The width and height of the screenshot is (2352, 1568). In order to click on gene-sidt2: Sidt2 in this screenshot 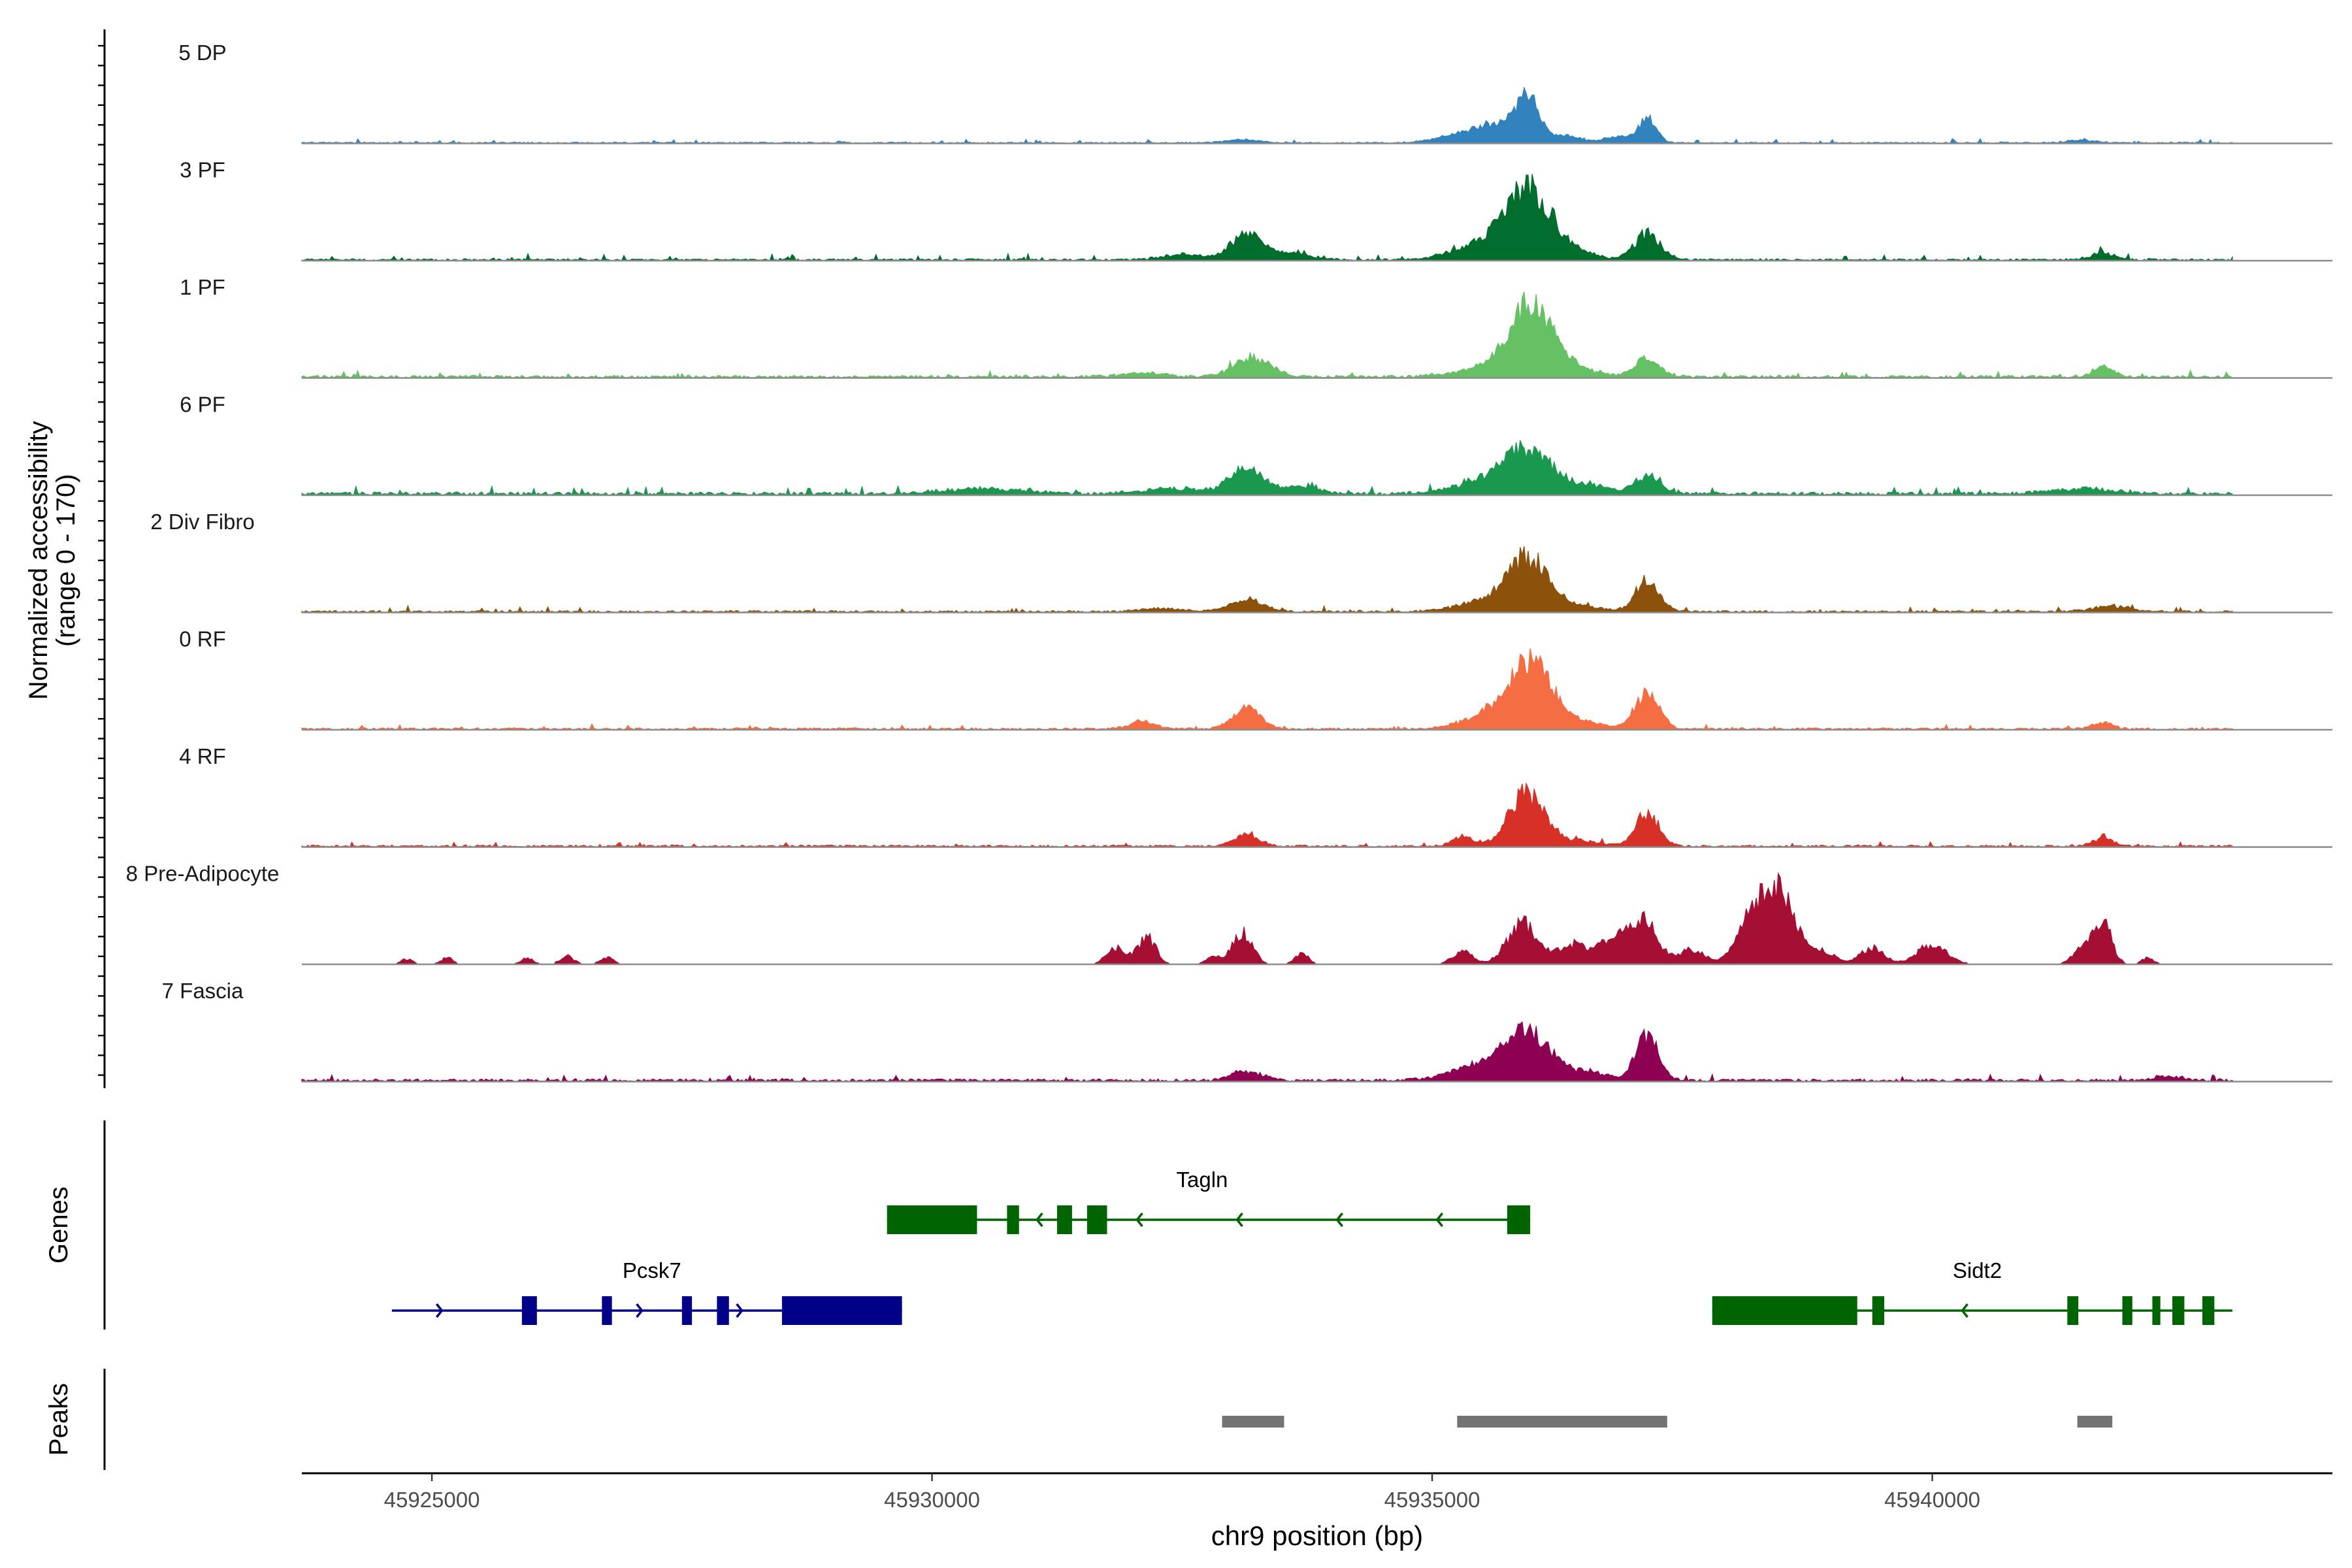, I will do `click(1972, 1291)`.